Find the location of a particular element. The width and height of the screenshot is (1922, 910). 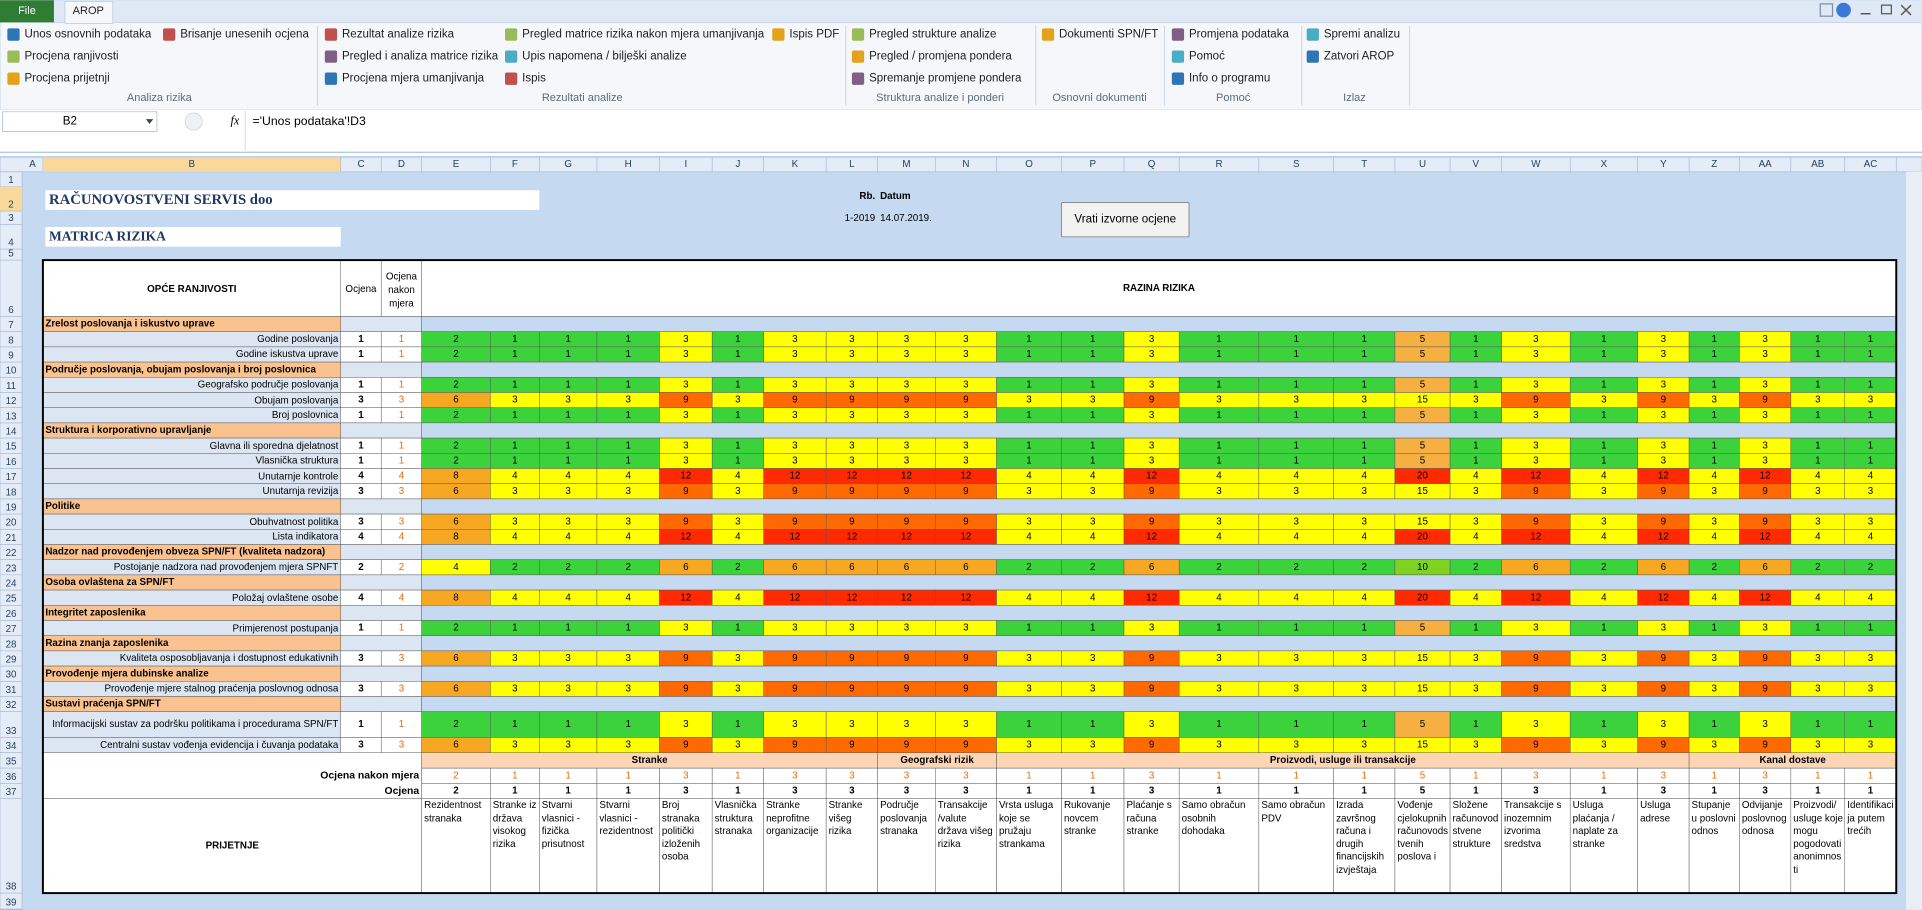

column-header: K is located at coordinates (795, 164).